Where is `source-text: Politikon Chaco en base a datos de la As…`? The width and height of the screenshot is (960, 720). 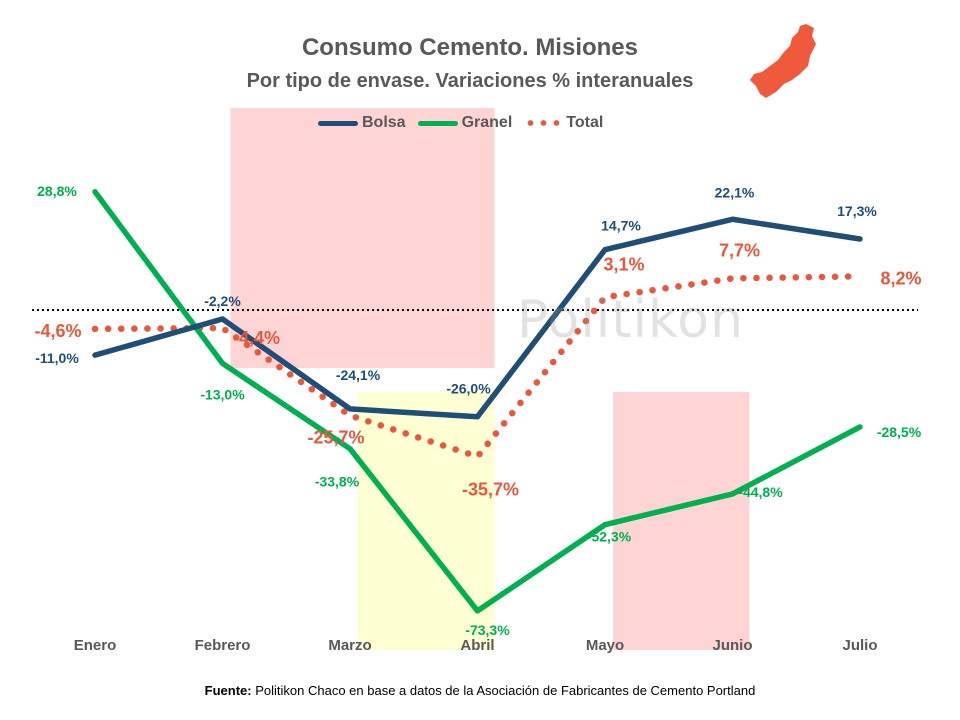 source-text: Politikon Chaco en base a datos de la As… is located at coordinates (503, 690).